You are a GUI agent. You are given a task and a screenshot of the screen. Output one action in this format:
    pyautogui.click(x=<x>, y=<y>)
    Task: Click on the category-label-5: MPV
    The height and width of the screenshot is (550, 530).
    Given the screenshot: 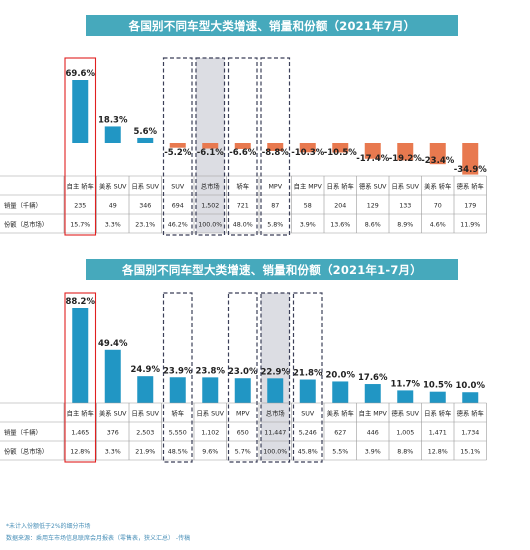 What is the action you would take?
    pyautogui.click(x=243, y=414)
    